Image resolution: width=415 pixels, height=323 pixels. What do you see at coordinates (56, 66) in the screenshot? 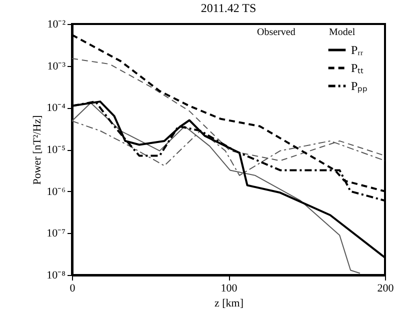
I see `y-tick-label: 10⁻³` at bounding box center [56, 66].